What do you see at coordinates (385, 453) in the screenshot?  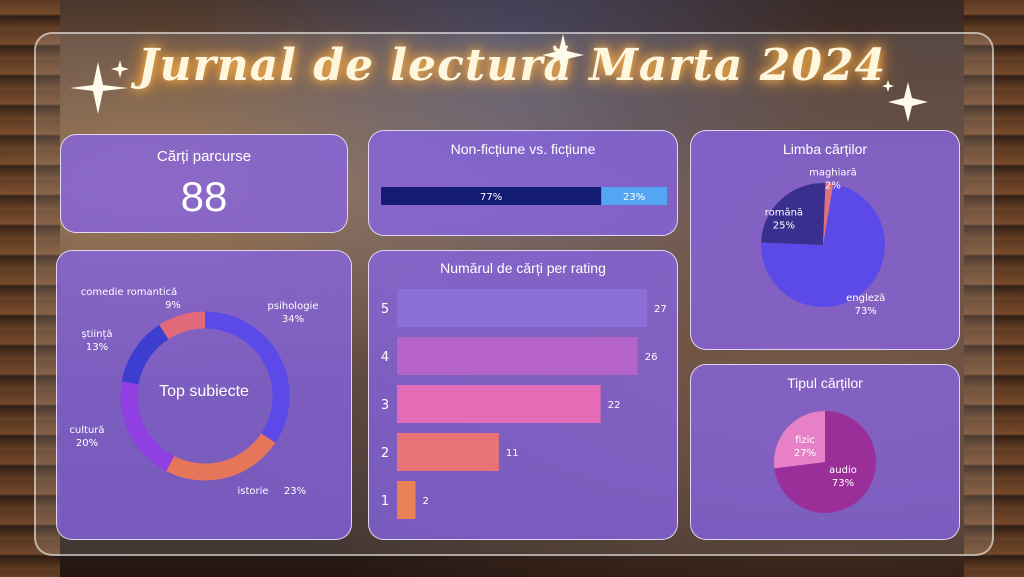 I see `rating-category-label: 2` at bounding box center [385, 453].